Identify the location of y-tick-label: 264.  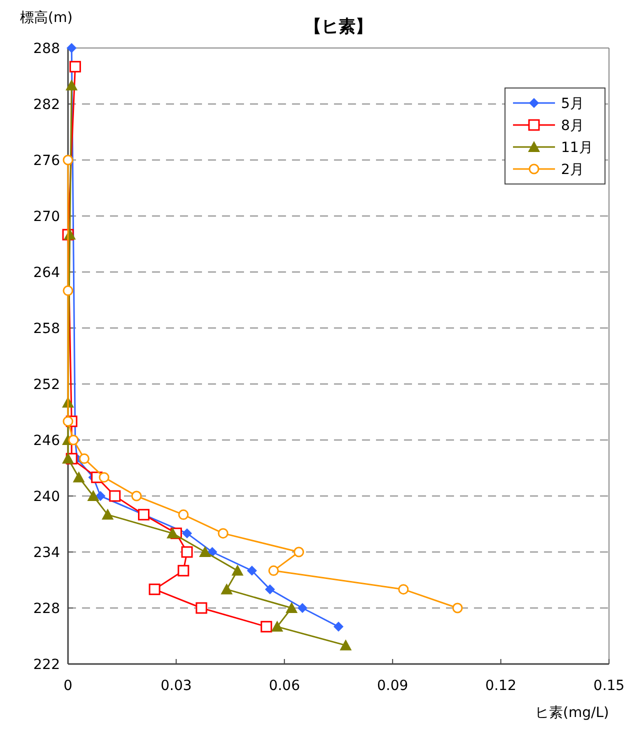
(46, 273).